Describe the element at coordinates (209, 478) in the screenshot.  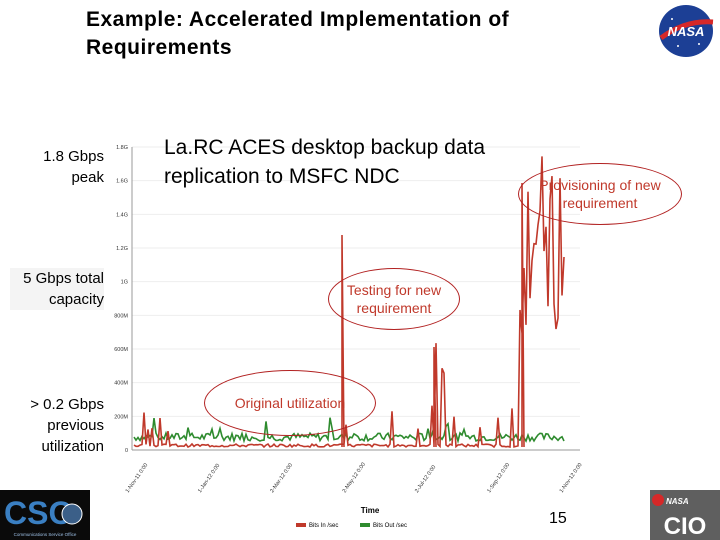
I see `x-tick-label: 1-Jan-12 0:00` at that location.